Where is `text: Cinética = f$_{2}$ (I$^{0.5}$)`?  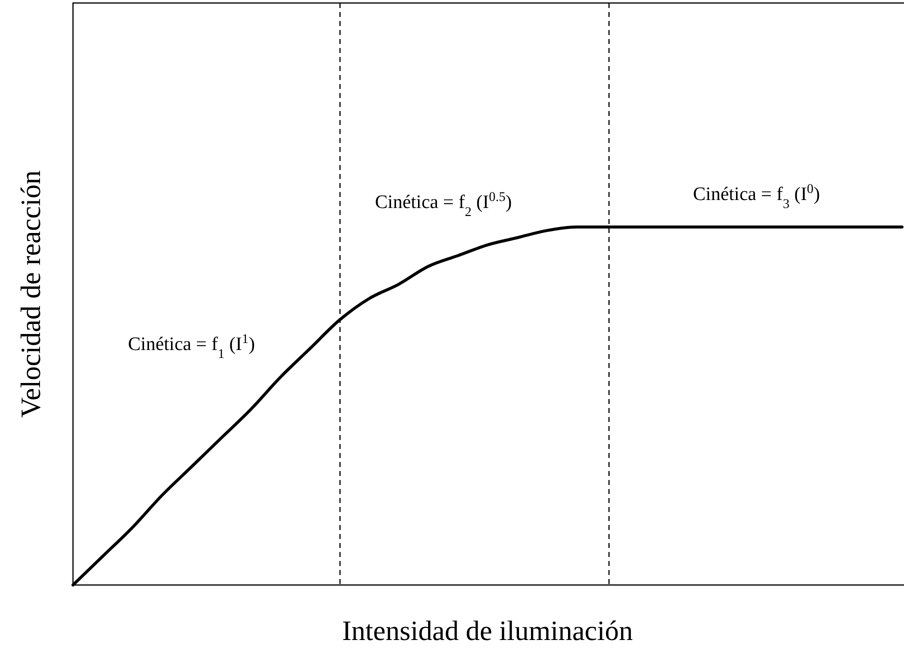 text: Cinética = f$_{2}$ (I$^{0.5}$) is located at coordinates (443, 203).